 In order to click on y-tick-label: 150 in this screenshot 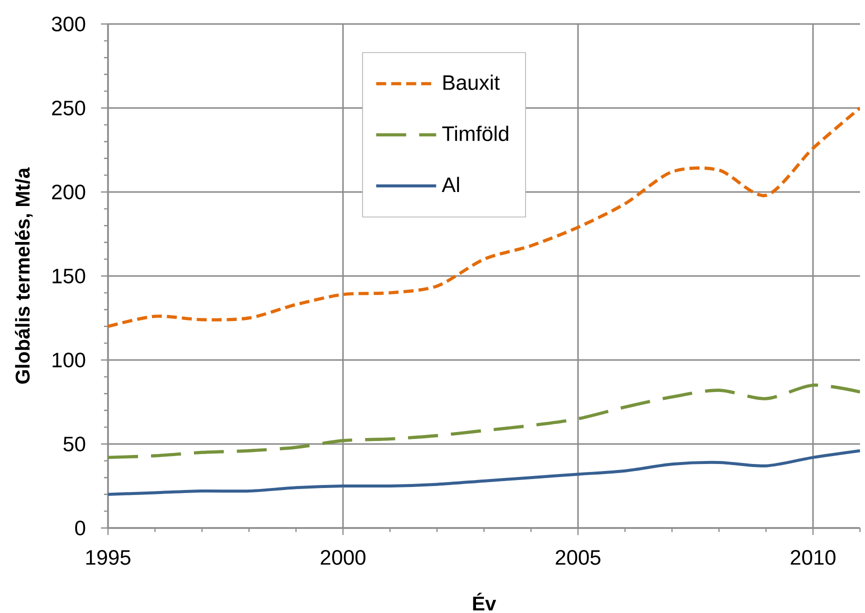, I will do `click(69, 276)`.